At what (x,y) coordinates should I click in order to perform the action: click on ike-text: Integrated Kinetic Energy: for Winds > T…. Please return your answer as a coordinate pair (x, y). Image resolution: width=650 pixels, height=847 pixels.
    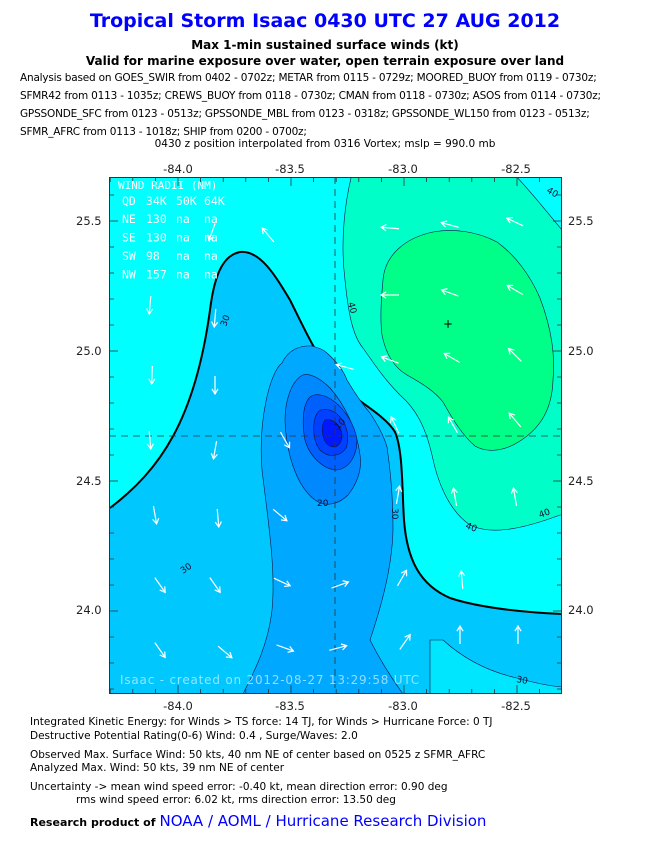
    Looking at the image, I should click on (261, 722).